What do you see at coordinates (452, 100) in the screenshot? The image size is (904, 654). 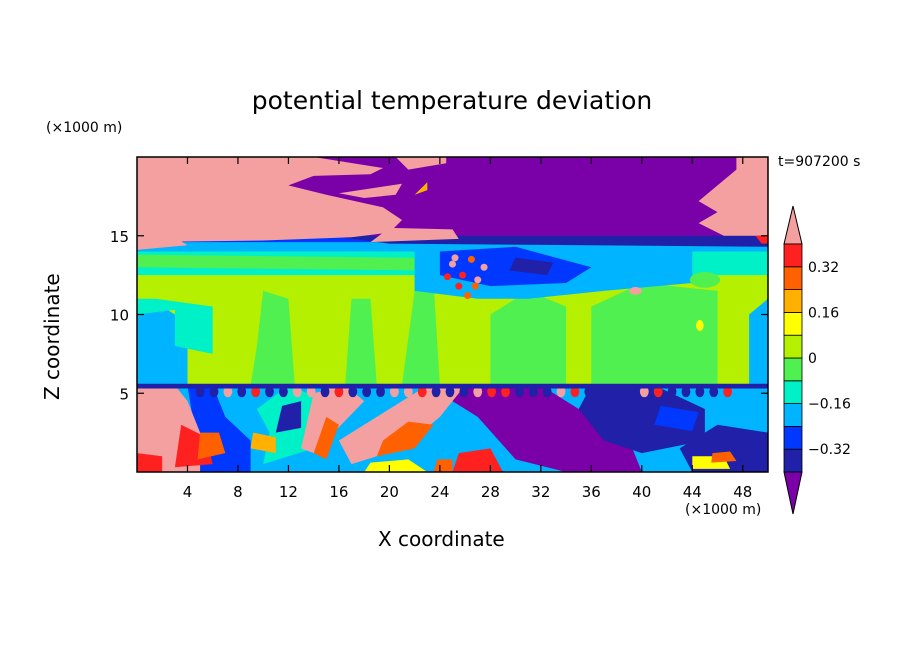 I see `chart-title: potential temperature deviation` at bounding box center [452, 100].